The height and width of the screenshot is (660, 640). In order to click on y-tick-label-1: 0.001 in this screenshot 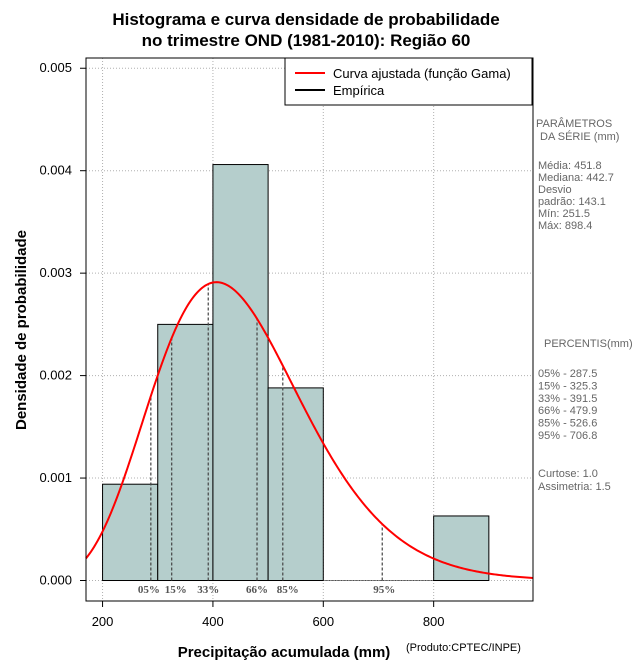, I will do `click(55, 477)`.